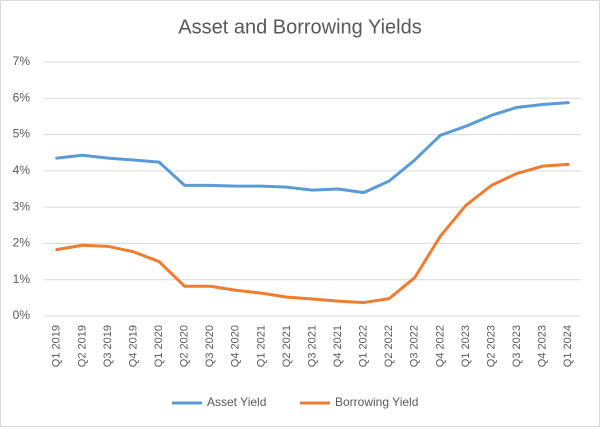 Image resolution: width=600 pixels, height=427 pixels. I want to click on x-tick-label: Q2 2021, so click(287, 346).